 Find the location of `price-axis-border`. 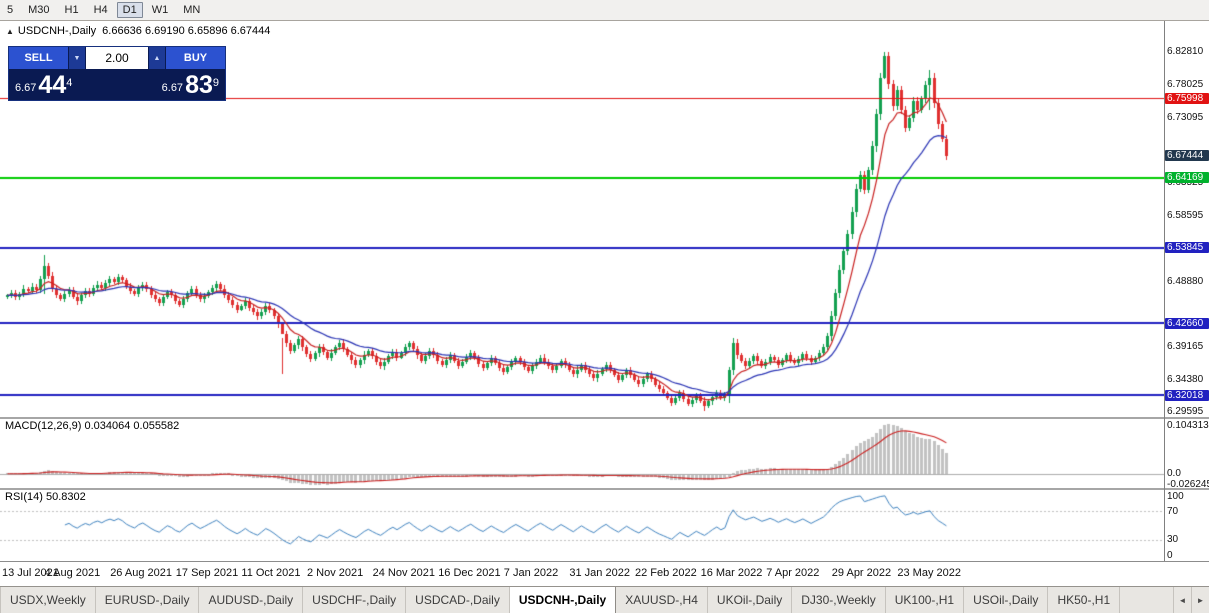

price-axis-border is located at coordinates (1164, 291).